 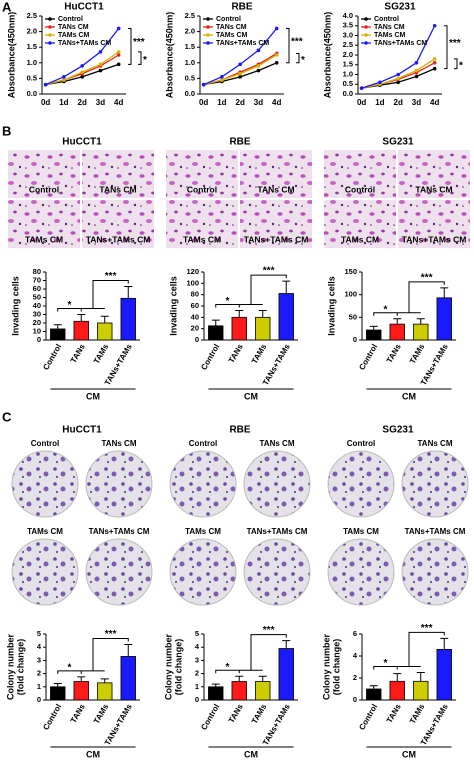 What do you see at coordinates (37, 313) in the screenshot?
I see `y-tick-label: 30` at bounding box center [37, 313].